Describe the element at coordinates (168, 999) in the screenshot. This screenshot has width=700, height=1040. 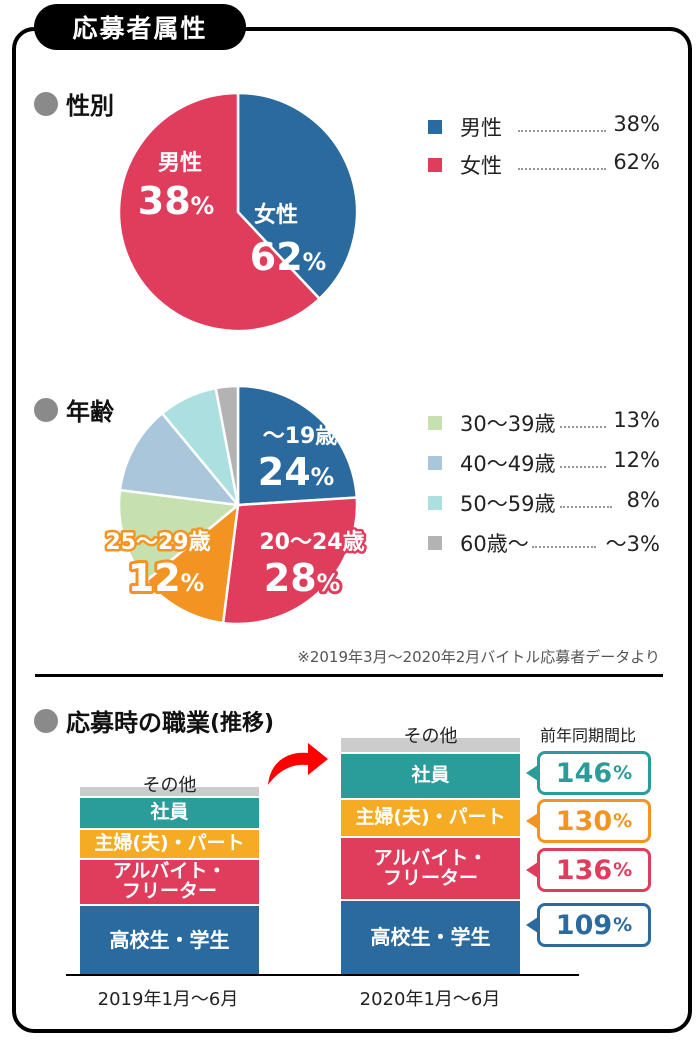
I see `x-tick-label: 2019年1月〜6月` at that location.